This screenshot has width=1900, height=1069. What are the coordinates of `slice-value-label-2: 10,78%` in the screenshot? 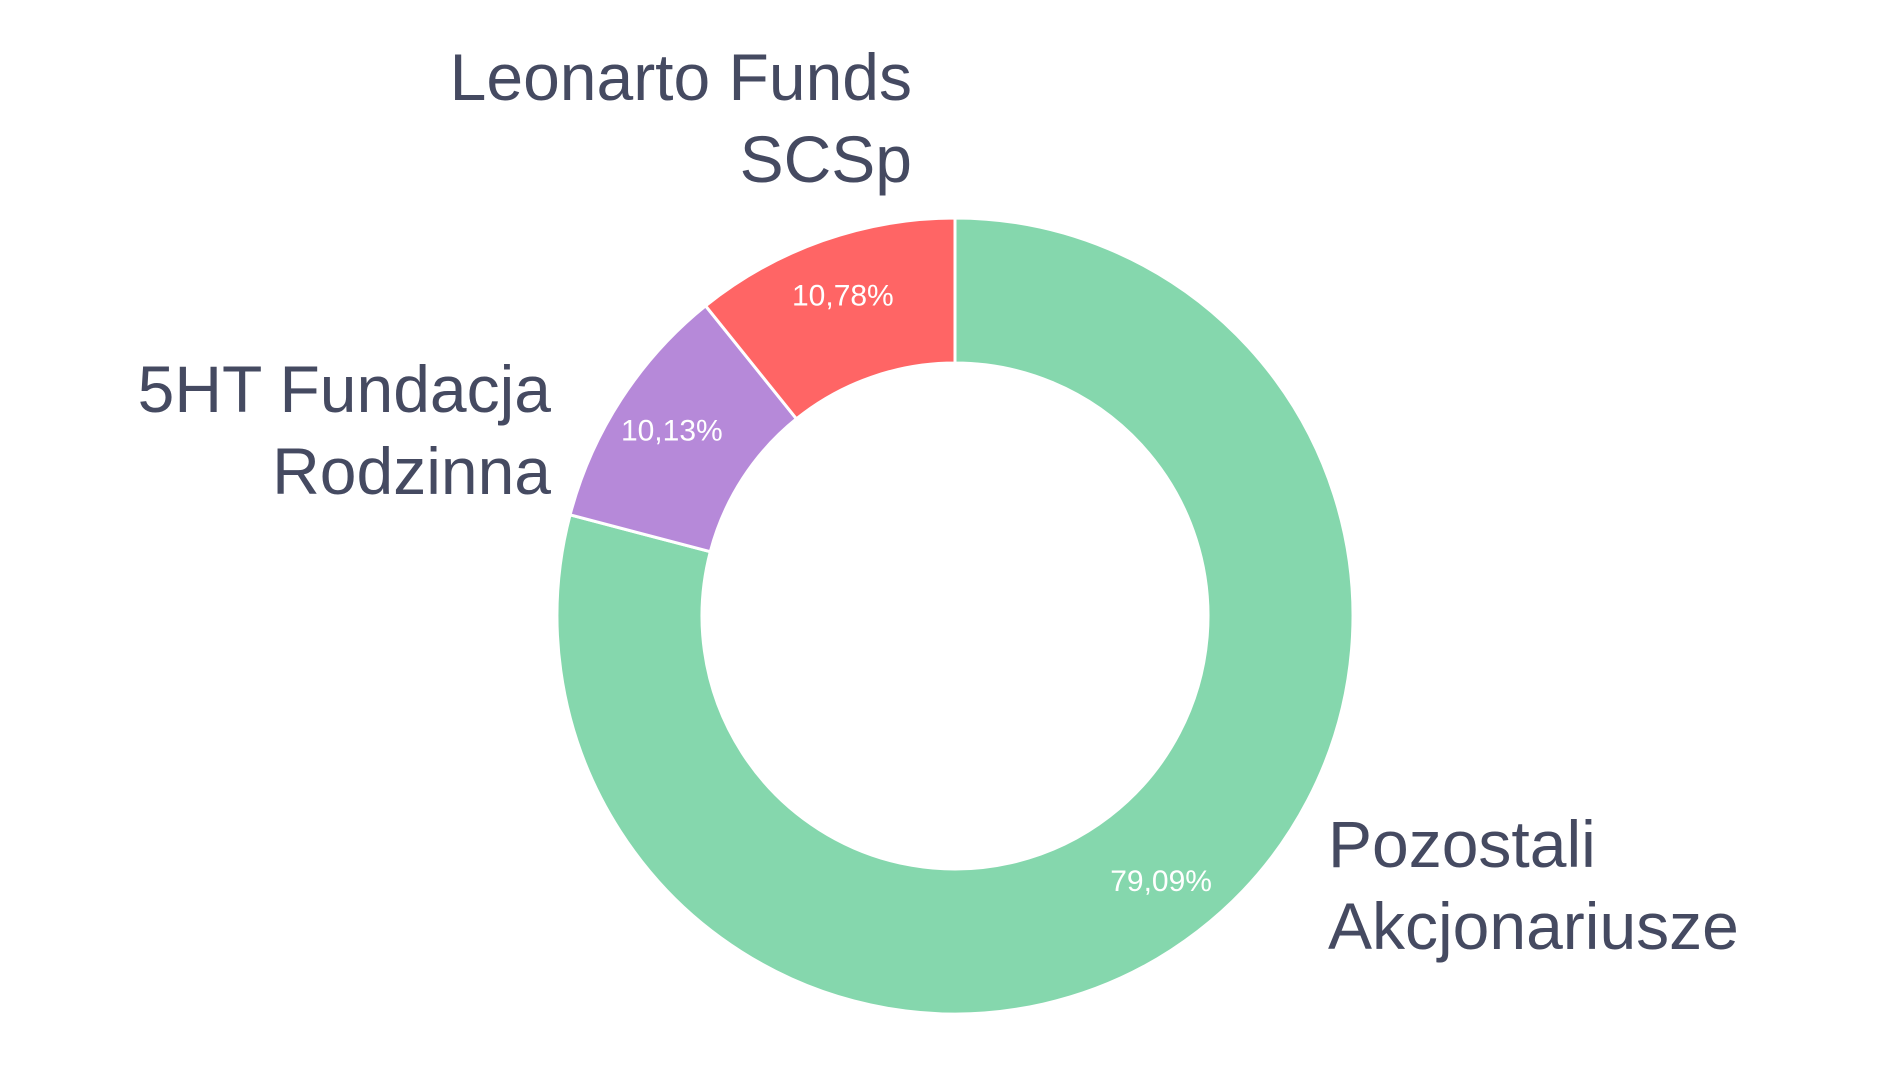 It's located at (843, 296).